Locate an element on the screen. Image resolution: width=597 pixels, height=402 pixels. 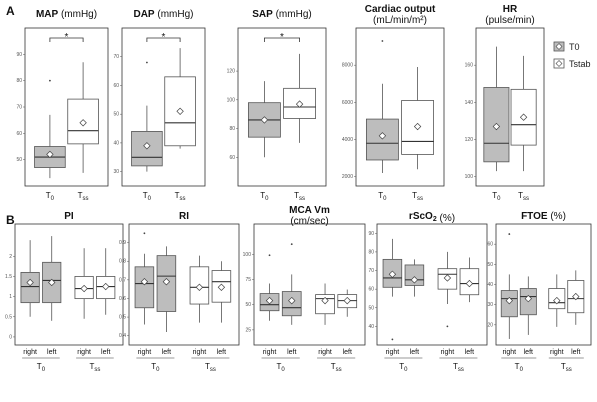
mca-box-2-mean-marker is located at coordinates (325, 300).